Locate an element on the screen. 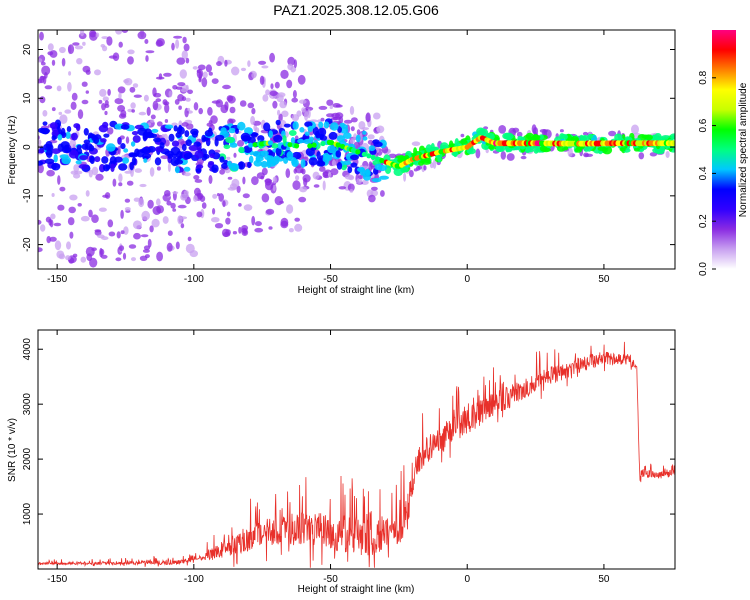 The image size is (750, 600). x-tick-label: 50 is located at coordinates (604, 579).